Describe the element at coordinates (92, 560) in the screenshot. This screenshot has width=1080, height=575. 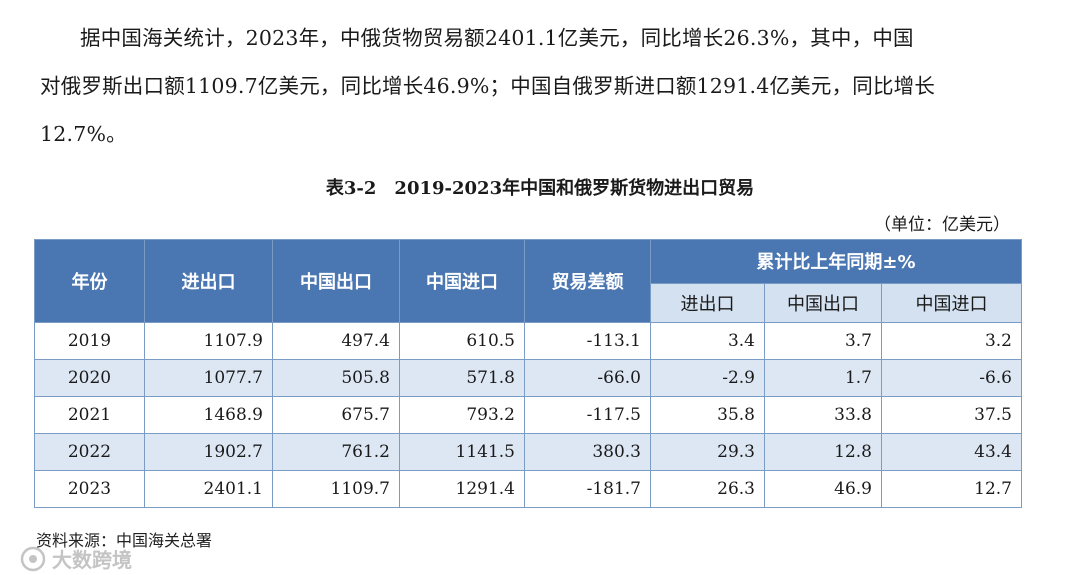
I see `watermark-text: 大数跨境` at that location.